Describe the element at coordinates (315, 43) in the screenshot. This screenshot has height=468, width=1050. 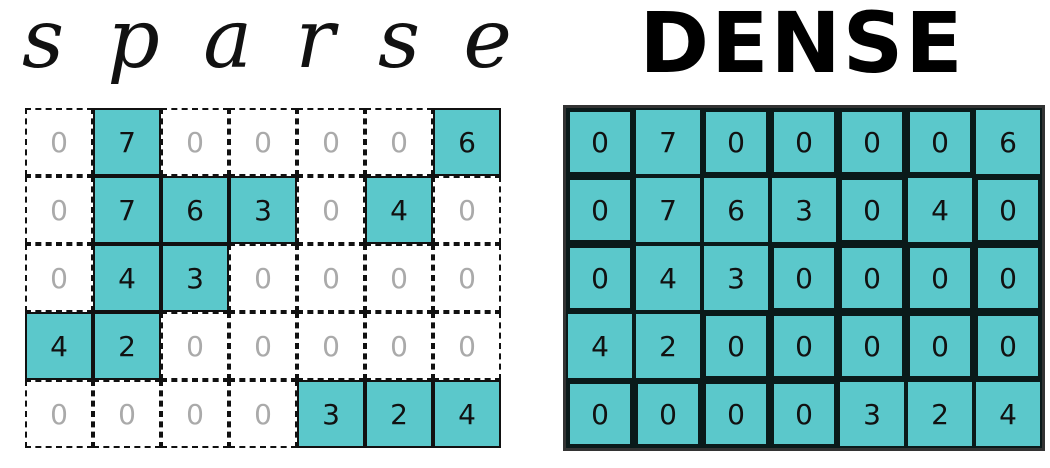
I see `sparse-letter: r` at that location.